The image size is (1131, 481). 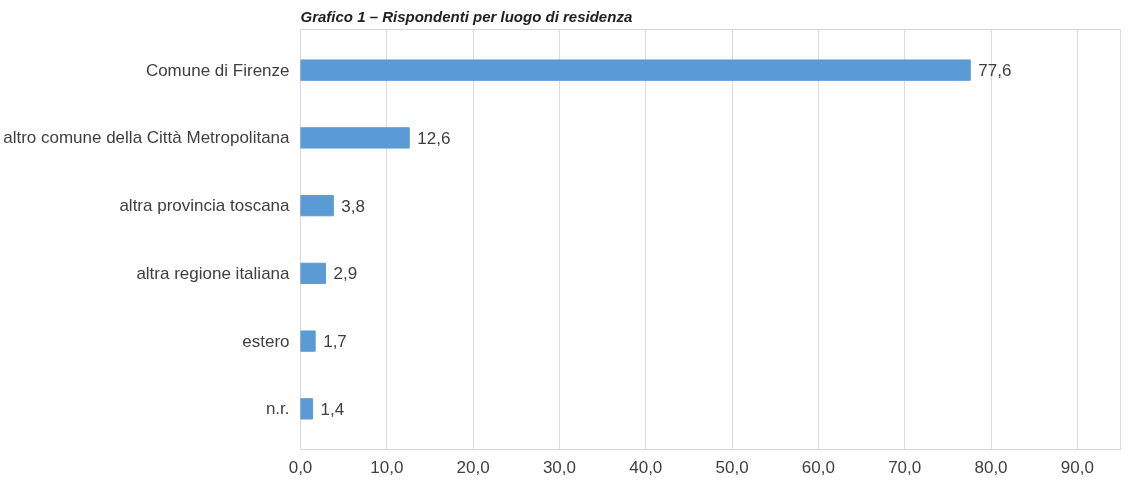 I want to click on x-tick-label: 0,0, so click(x=300, y=467).